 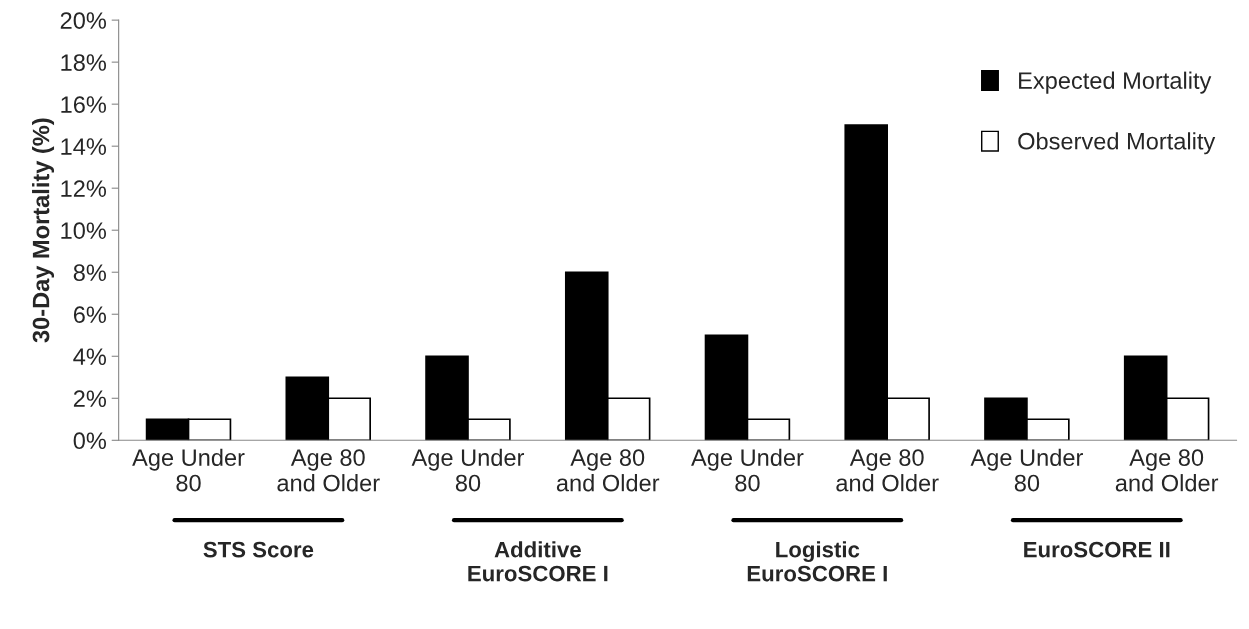 I want to click on y-tick-label: 16%, so click(x=84, y=104).